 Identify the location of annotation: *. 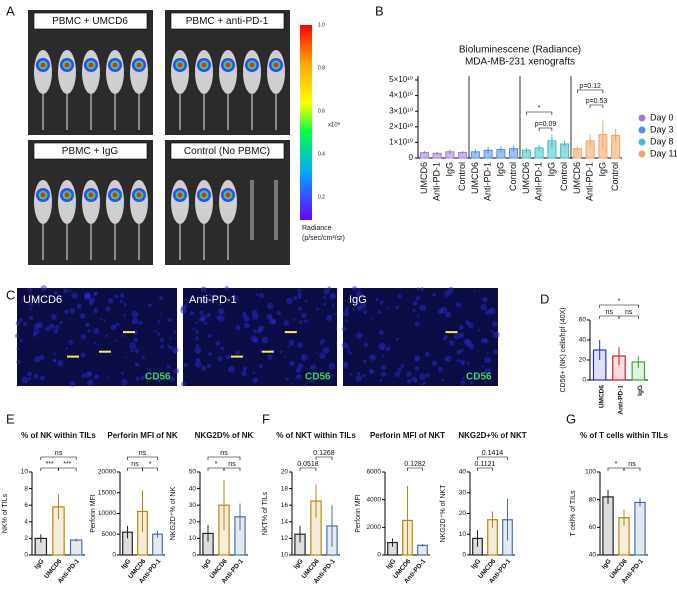
(616, 464).